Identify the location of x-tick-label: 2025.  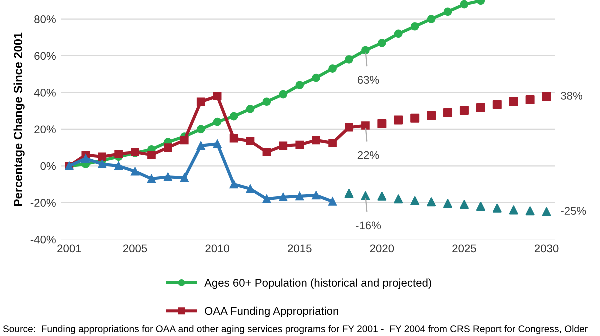
(464, 248).